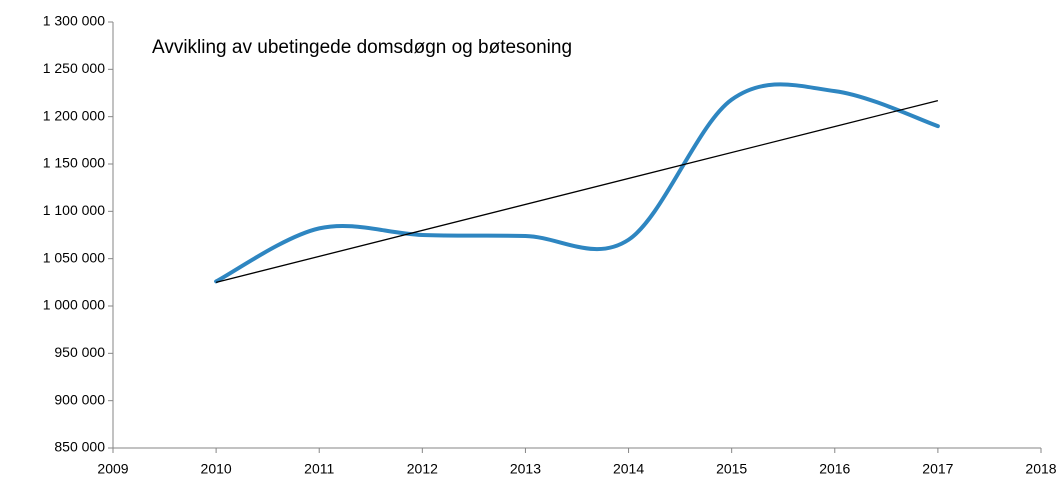  I want to click on y-tick-label: 1 150 000, so click(74, 163).